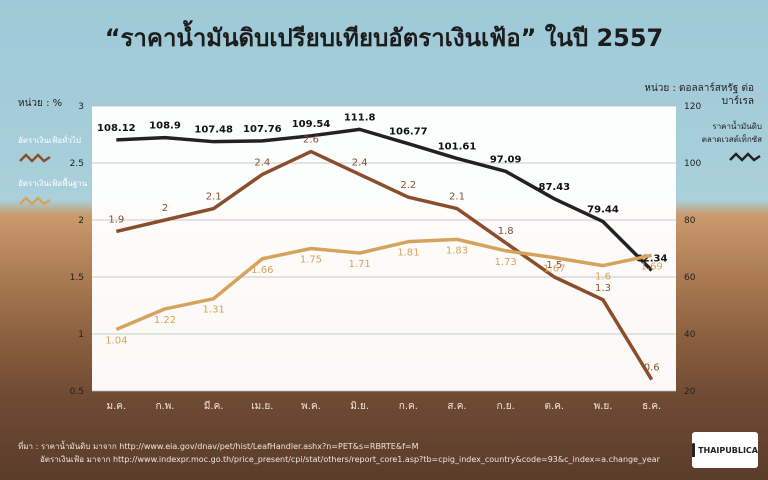  Describe the element at coordinates (652, 368) in the screenshot. I see `data-label: 0.6` at that location.